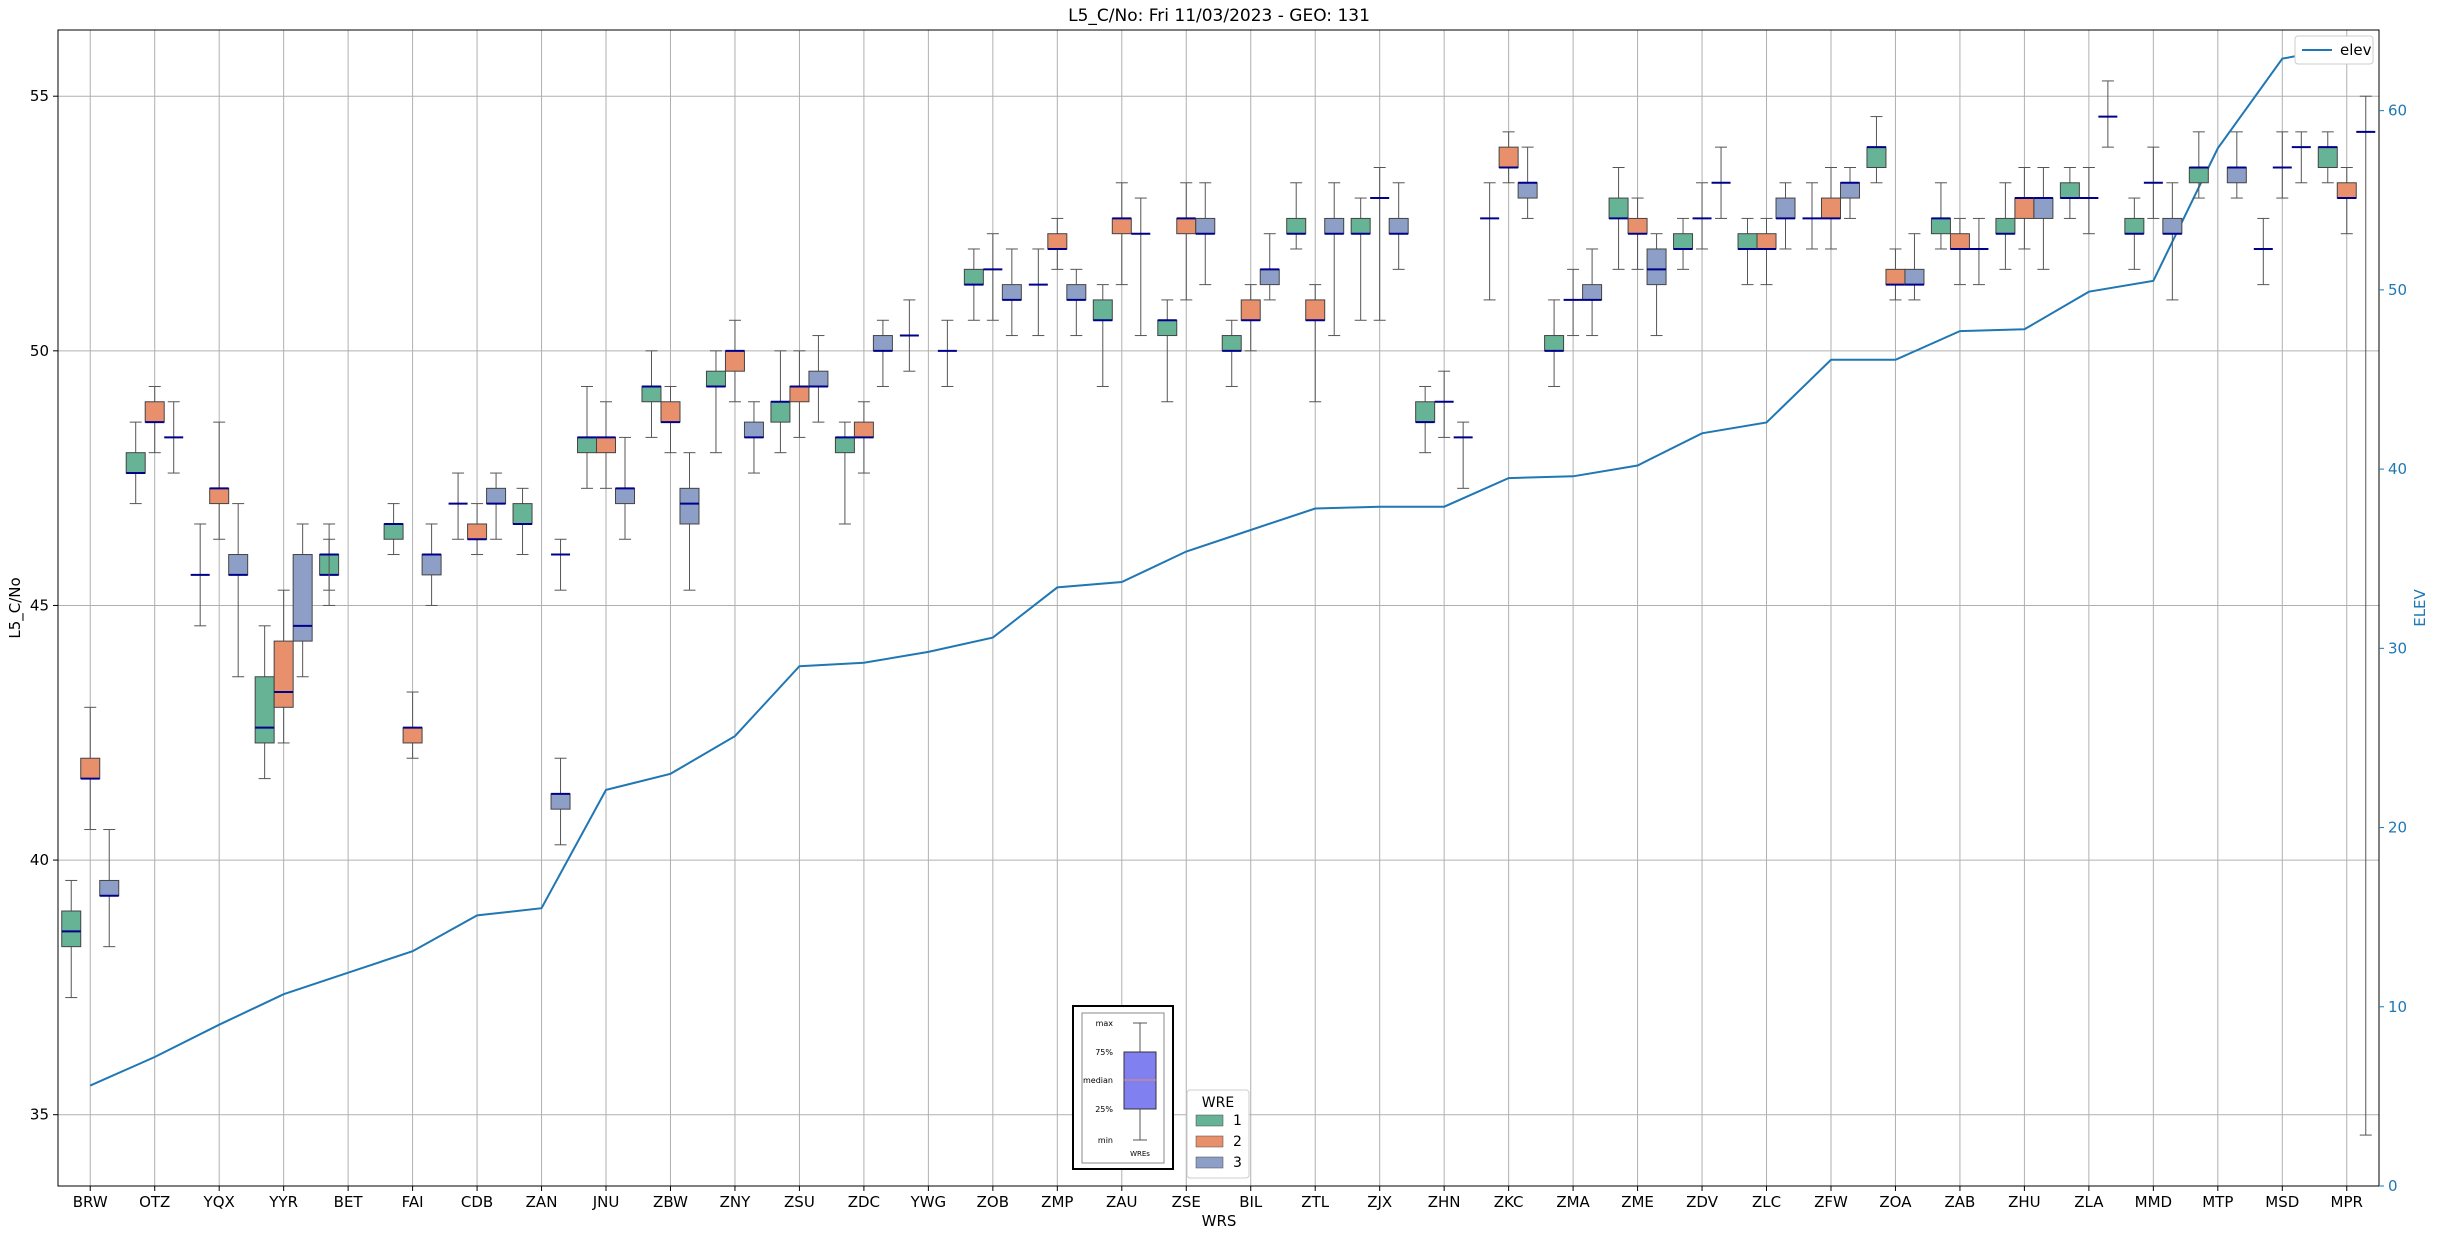  What do you see at coordinates (1250, 318) in the screenshot?
I see `box-BIL-wre2` at bounding box center [1250, 318].